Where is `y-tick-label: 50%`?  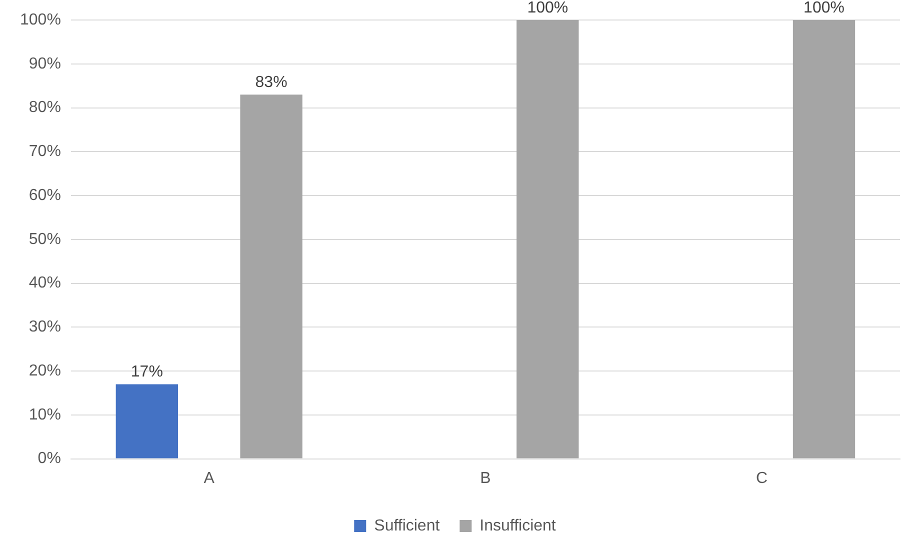 y-tick-label: 50% is located at coordinates (44, 239).